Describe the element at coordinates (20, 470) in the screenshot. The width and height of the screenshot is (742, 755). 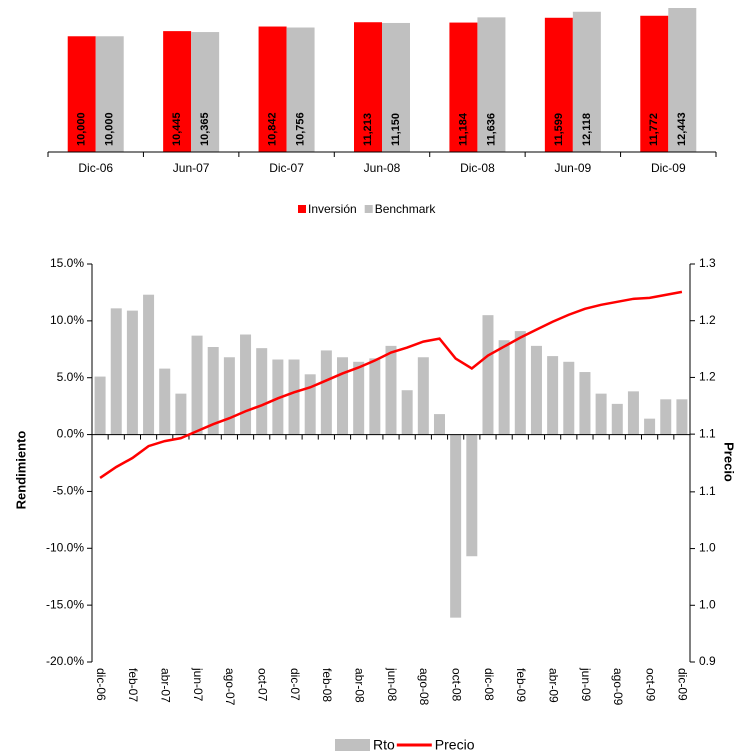
I see `y-axis-title: Rendimiento` at that location.